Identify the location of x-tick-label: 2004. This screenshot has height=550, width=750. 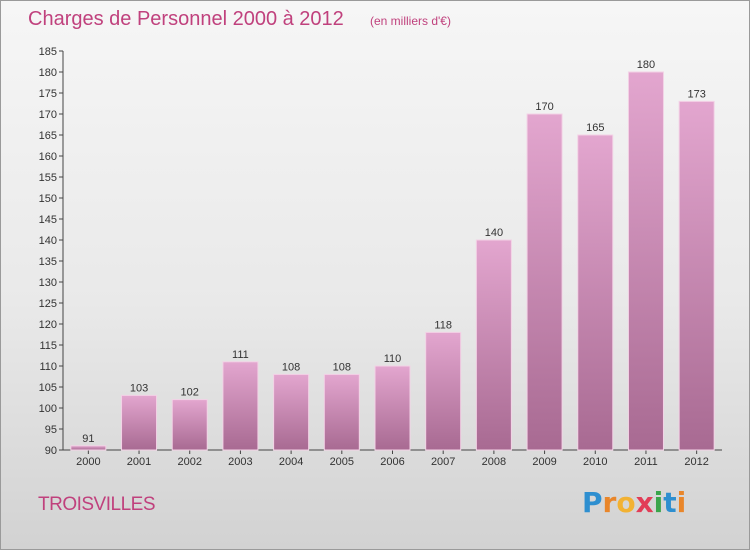
(291, 462).